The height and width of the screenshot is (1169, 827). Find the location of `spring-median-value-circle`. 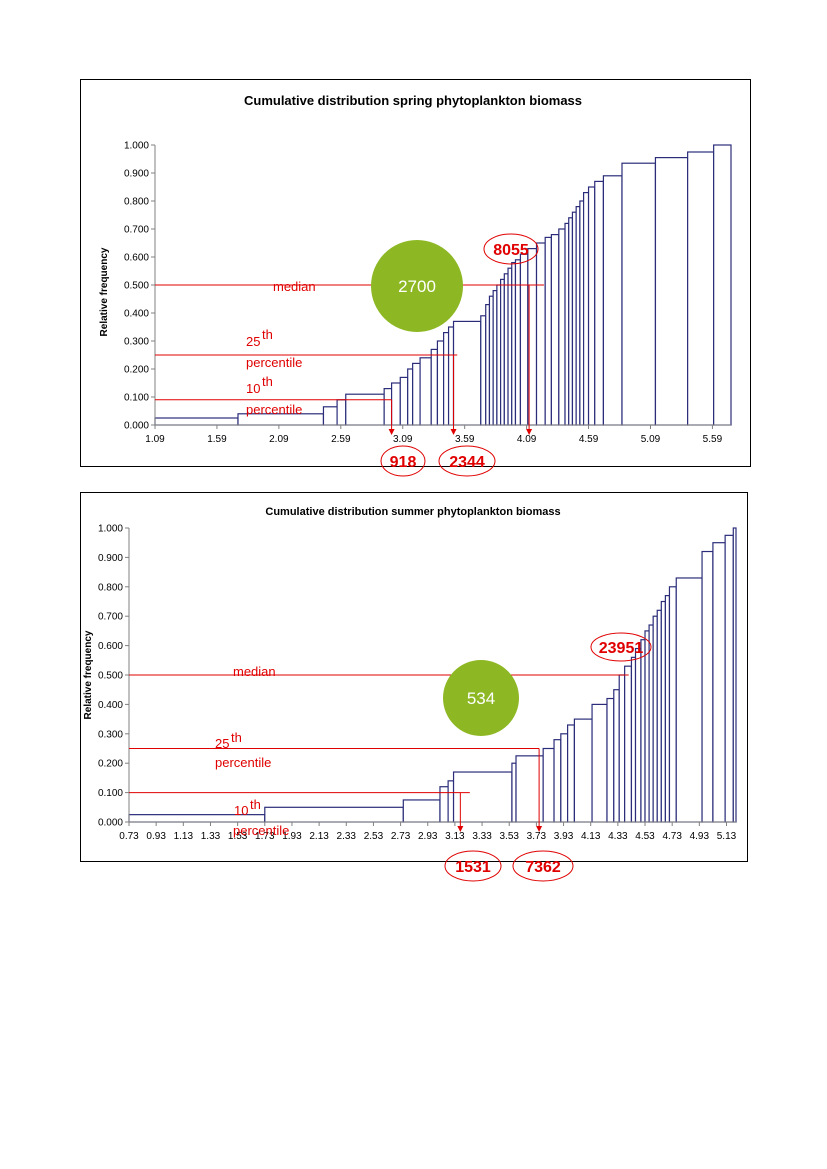

spring-median-value-circle is located at coordinates (417, 286).